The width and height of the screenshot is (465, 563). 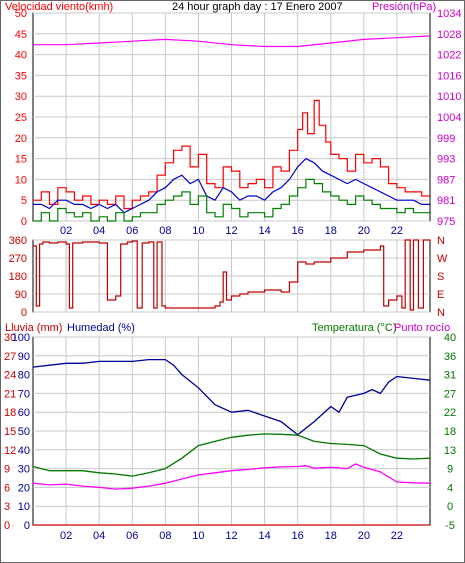 What do you see at coordinates (450, 394) in the screenshot?
I see `temperature-tick-label: 27` at bounding box center [450, 394].